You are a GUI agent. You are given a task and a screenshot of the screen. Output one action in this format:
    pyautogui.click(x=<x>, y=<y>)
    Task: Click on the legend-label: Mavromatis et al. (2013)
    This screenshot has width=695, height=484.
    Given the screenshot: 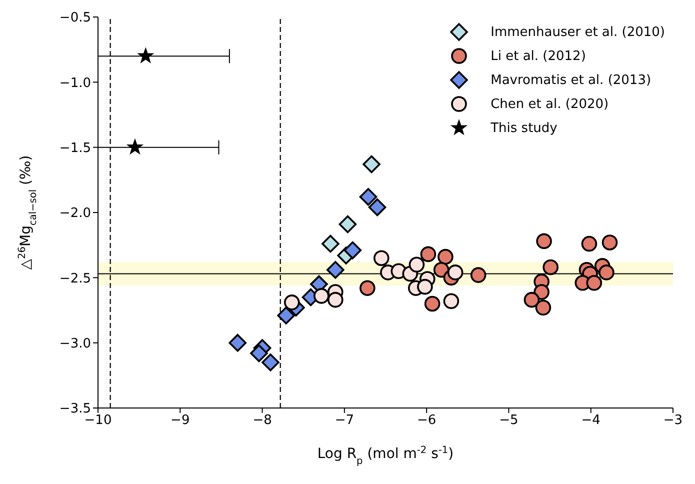 What is the action you would take?
    pyautogui.click(x=571, y=80)
    